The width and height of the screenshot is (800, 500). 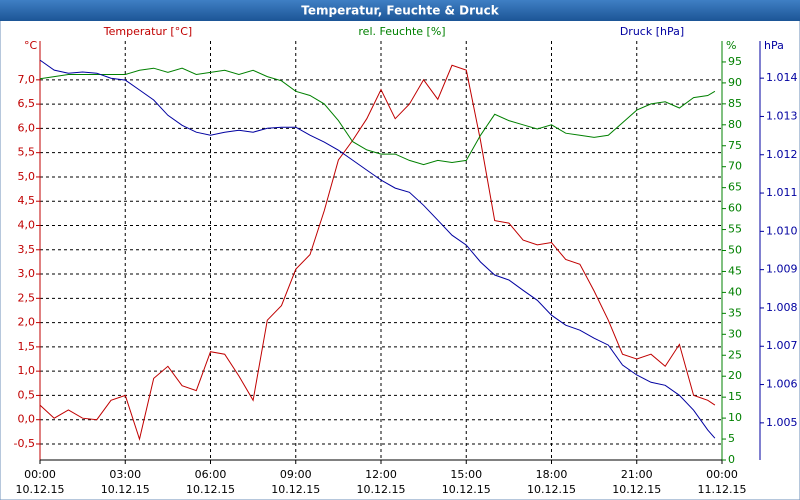 What do you see at coordinates (735, 396) in the screenshot?
I see `y2-tick-label: 15` at bounding box center [735, 396].